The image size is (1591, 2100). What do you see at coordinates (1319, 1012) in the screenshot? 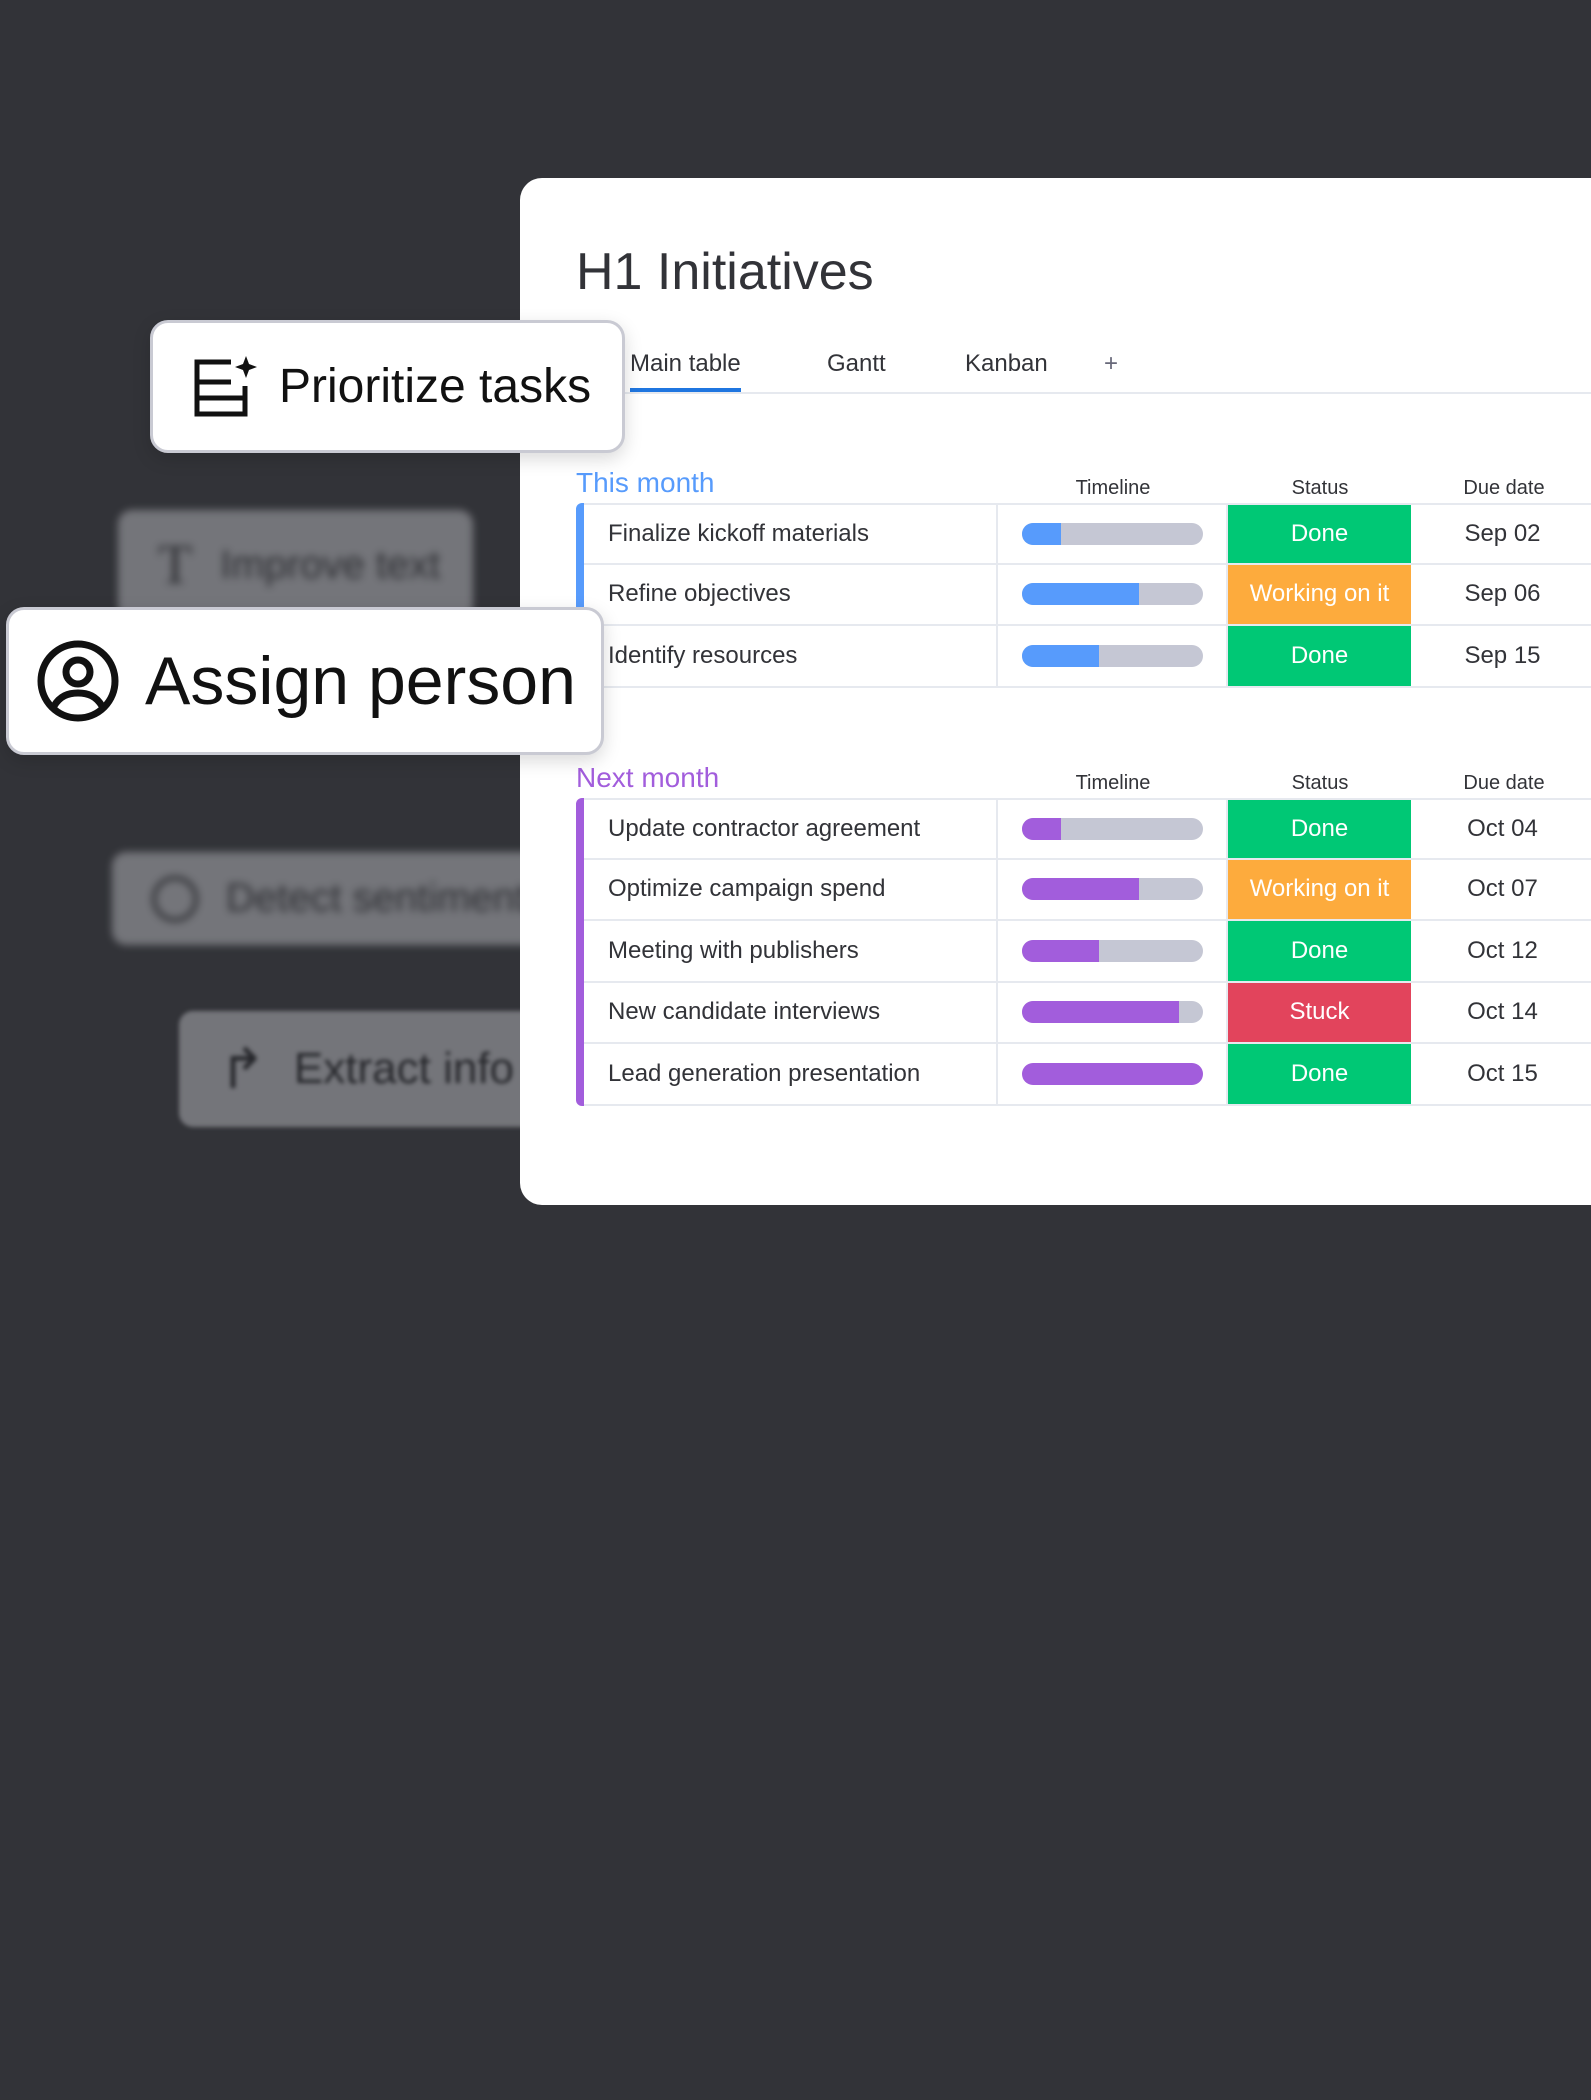
I see `status-badge: Stuck` at bounding box center [1319, 1012].